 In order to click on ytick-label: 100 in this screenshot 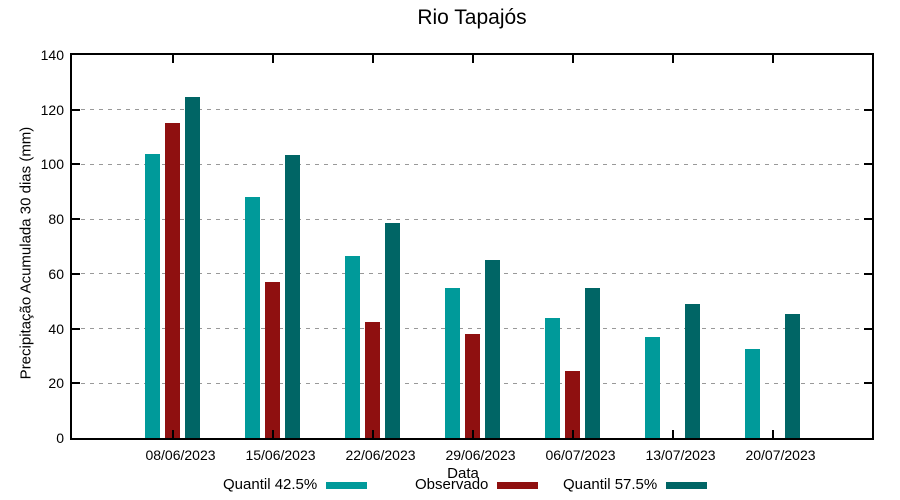, I will do `click(52, 164)`.